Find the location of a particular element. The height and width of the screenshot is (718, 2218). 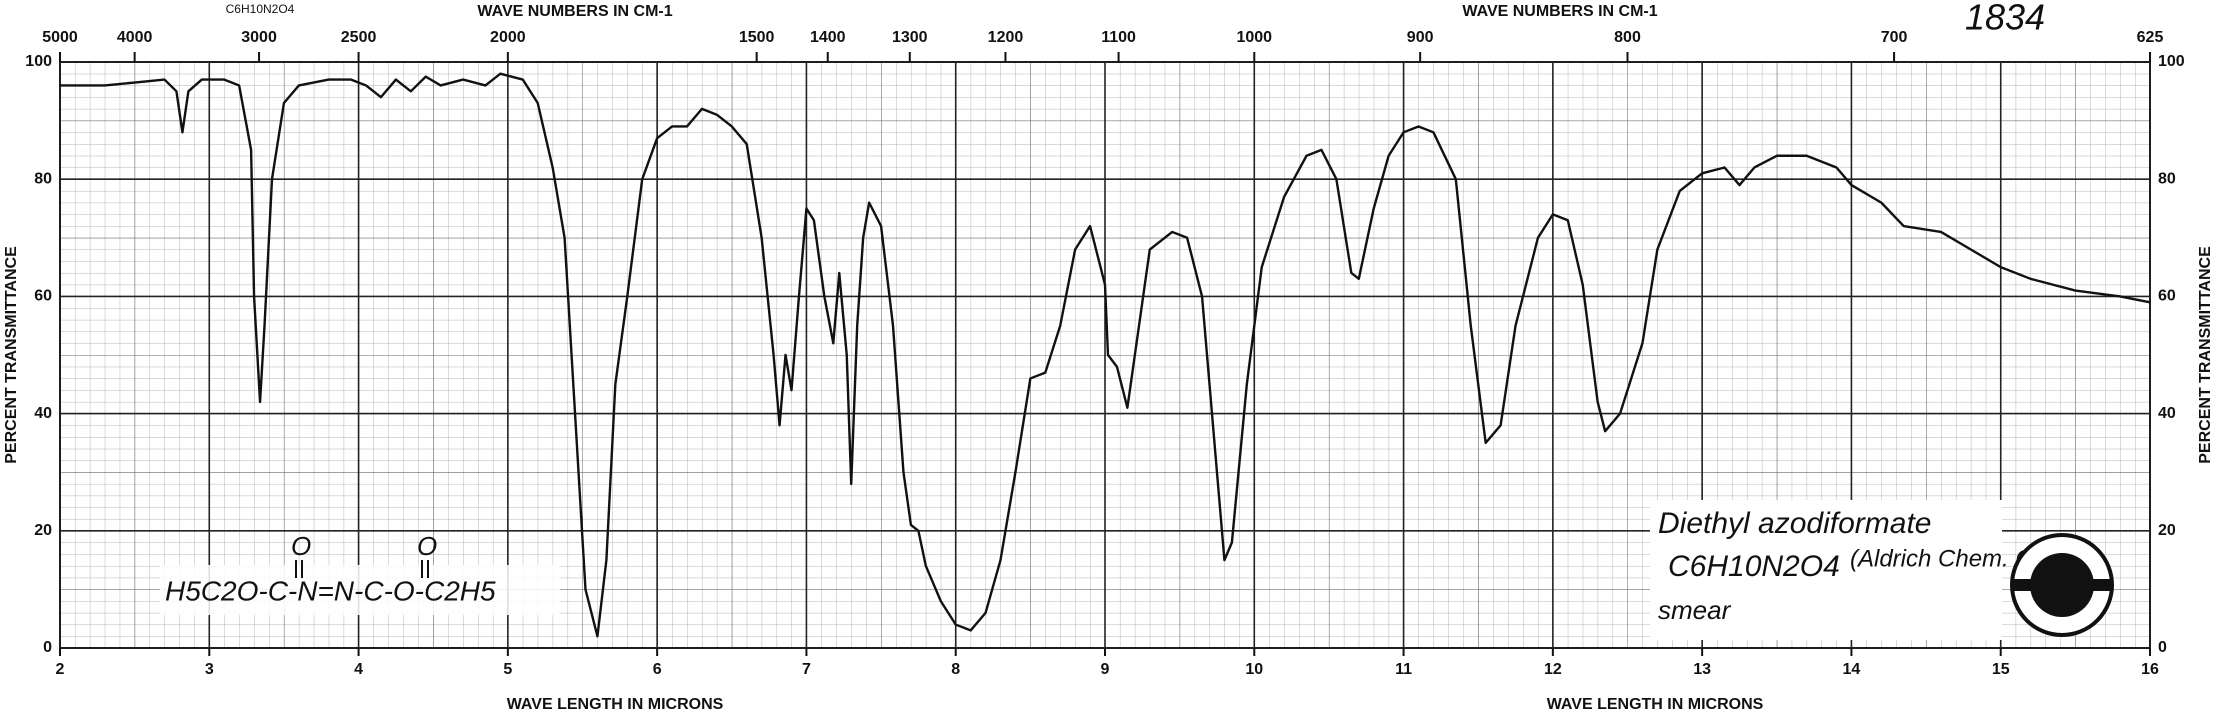

x2-tick-label: 2000 is located at coordinates (508, 37).